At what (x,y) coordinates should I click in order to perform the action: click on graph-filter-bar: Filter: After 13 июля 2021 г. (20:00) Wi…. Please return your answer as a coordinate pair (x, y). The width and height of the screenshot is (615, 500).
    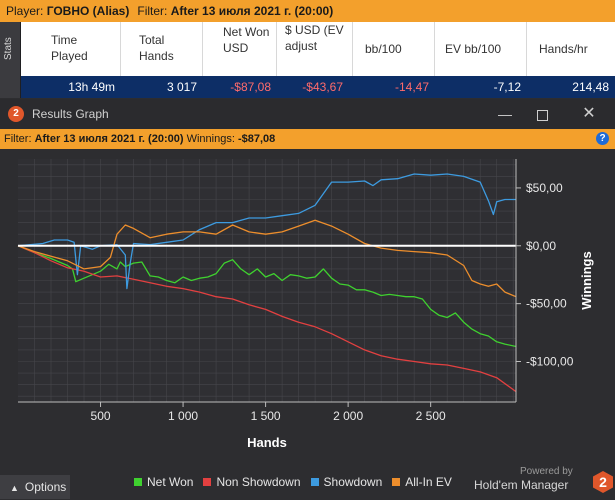
    Looking at the image, I should click on (307, 139).